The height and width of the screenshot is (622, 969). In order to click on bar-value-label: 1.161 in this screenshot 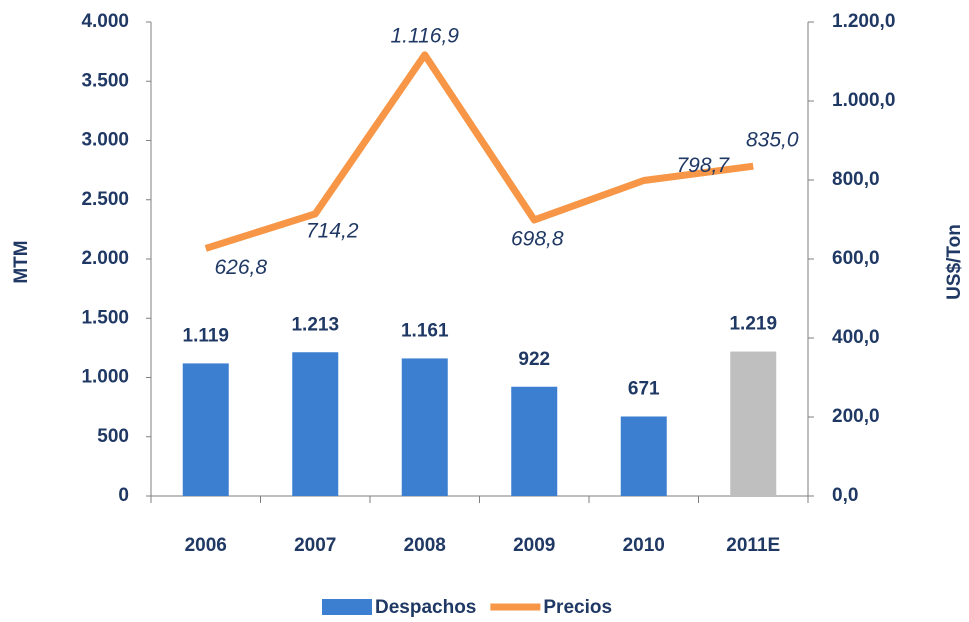, I will do `click(425, 330)`.